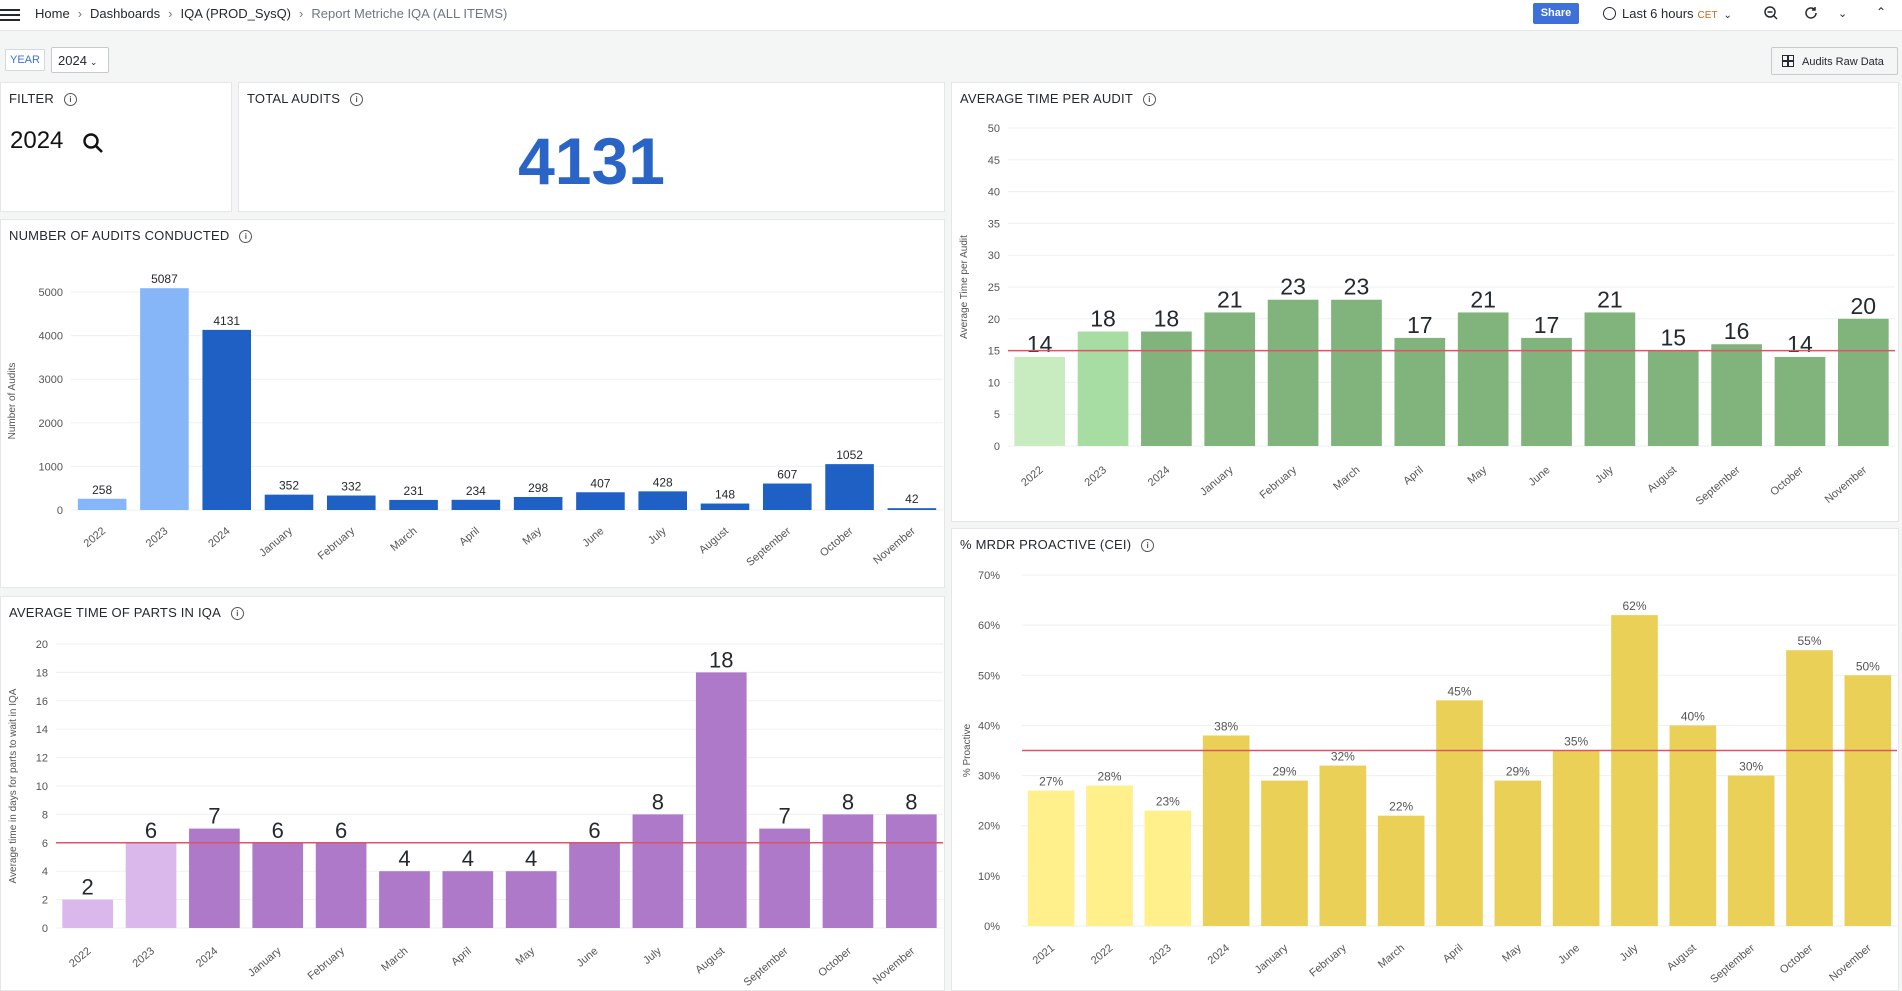  I want to click on audits-raw-data-button: Audits Raw Data, so click(1834, 61).